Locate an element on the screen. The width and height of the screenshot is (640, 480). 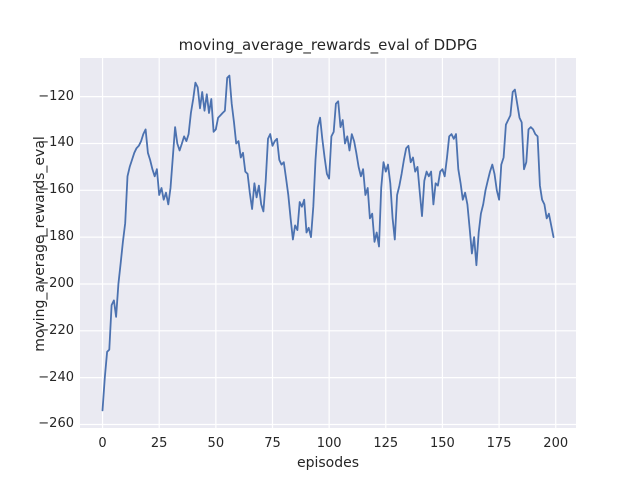
y-tick-label: −140 is located at coordinates (56, 143).